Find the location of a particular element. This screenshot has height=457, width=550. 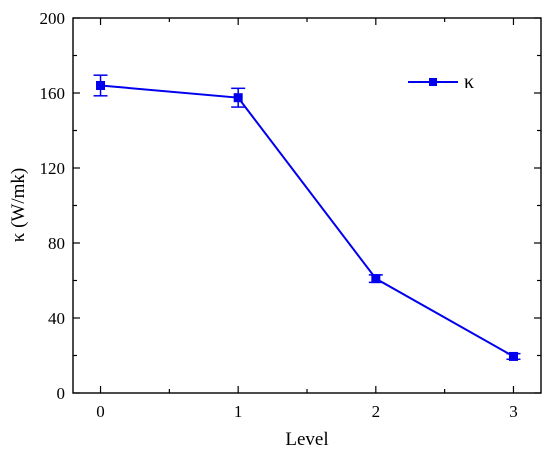

x-tick-label: 3 is located at coordinates (513, 411).